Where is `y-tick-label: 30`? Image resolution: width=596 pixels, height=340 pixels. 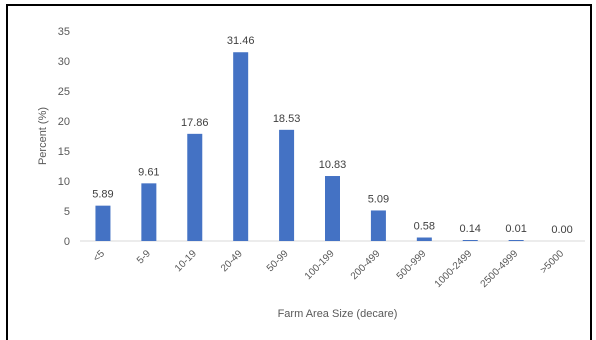 y-tick-label: 30 is located at coordinates (64, 62).